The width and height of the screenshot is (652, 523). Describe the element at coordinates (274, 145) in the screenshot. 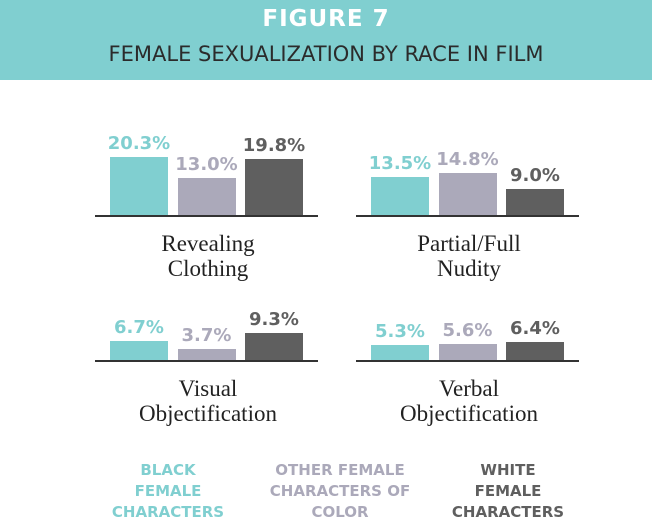

I see `value-label: 19.8%` at that location.